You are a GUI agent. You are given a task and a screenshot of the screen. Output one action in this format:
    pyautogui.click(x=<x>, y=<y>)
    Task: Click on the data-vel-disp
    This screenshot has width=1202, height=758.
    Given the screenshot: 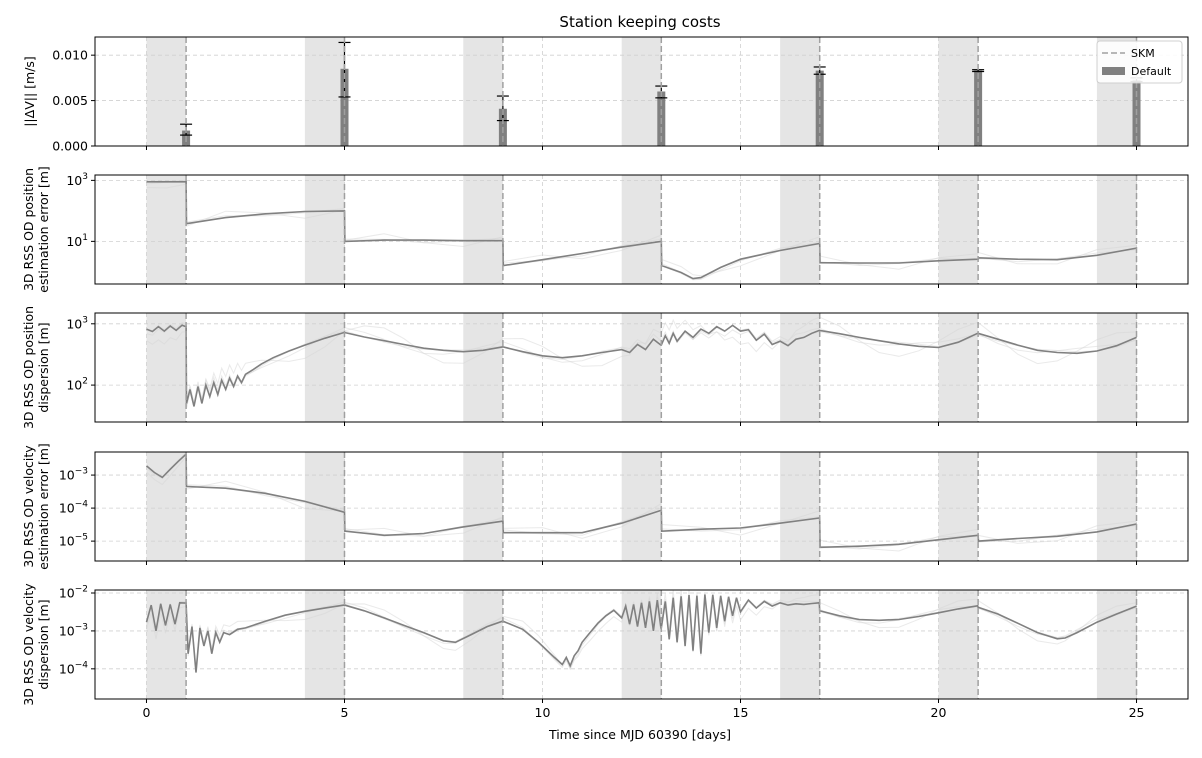 What is the action you would take?
    pyautogui.click(x=641, y=631)
    